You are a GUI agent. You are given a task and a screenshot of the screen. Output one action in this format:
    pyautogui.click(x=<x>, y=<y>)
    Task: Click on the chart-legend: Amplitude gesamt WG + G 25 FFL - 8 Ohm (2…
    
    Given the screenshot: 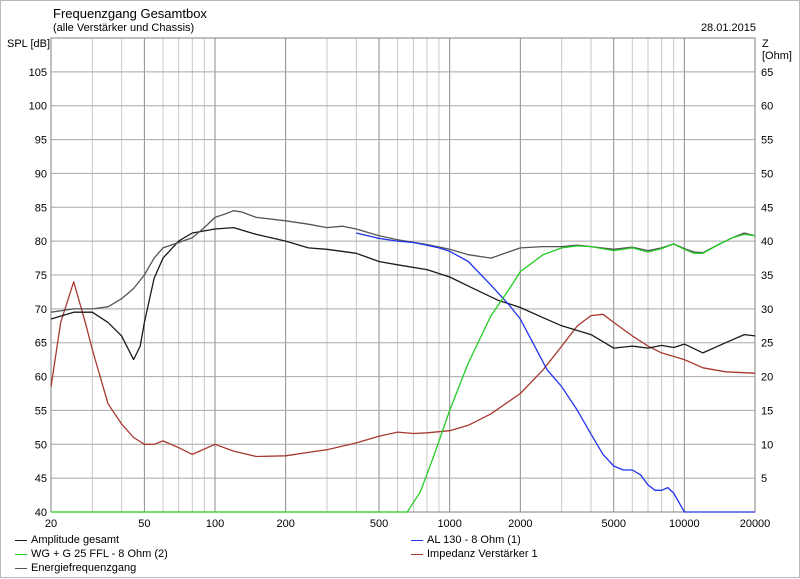 What is the action you would take?
    pyautogui.click(x=400, y=555)
    